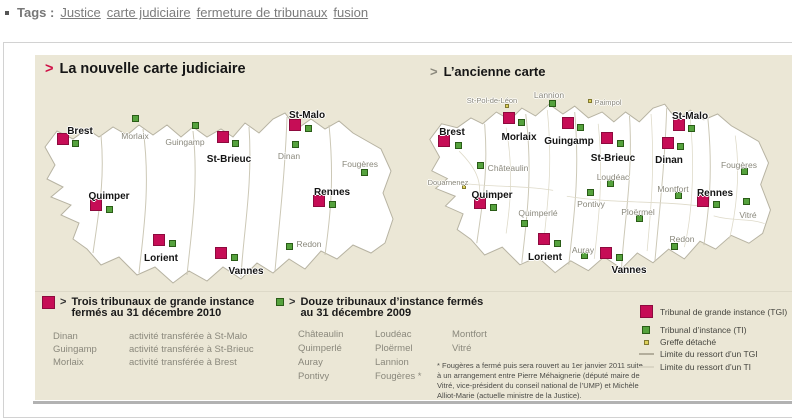 The image size is (792, 418). What do you see at coordinates (646, 342) in the screenshot?
I see `greffe-square-icon` at bounding box center [646, 342].